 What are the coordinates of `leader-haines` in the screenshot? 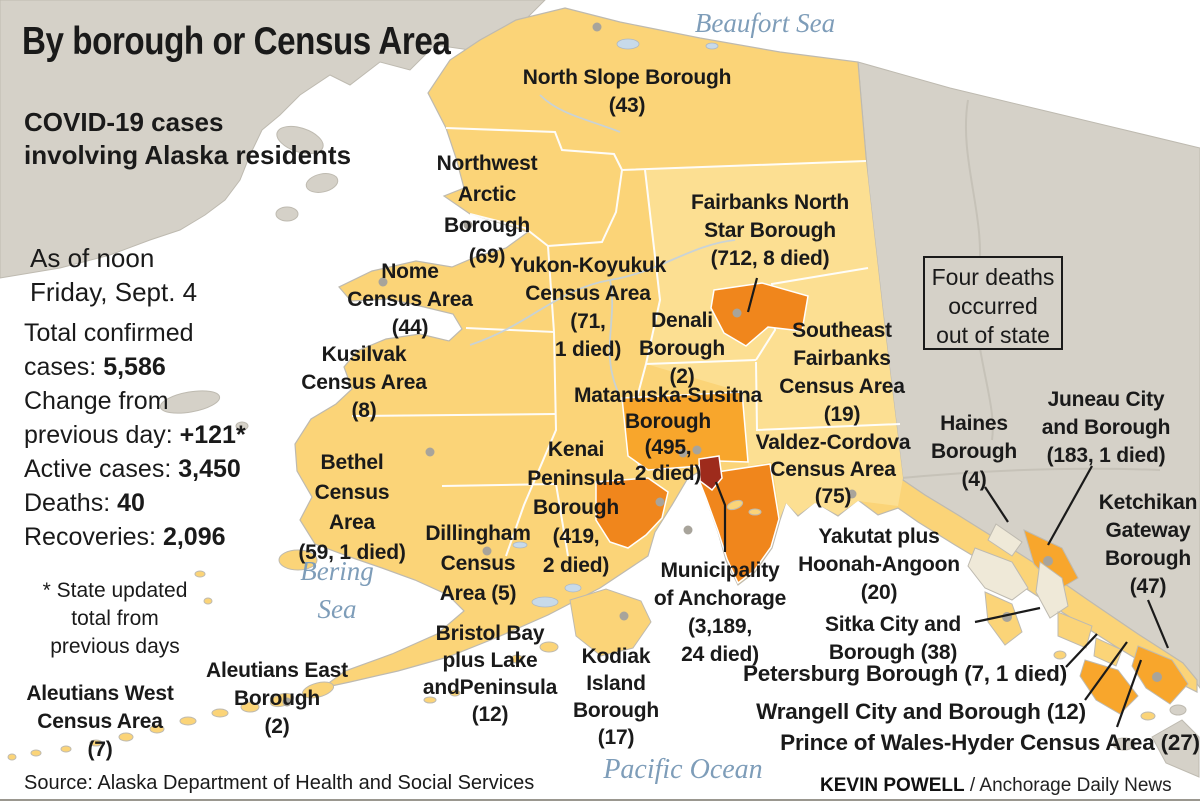 It's located at (996, 504).